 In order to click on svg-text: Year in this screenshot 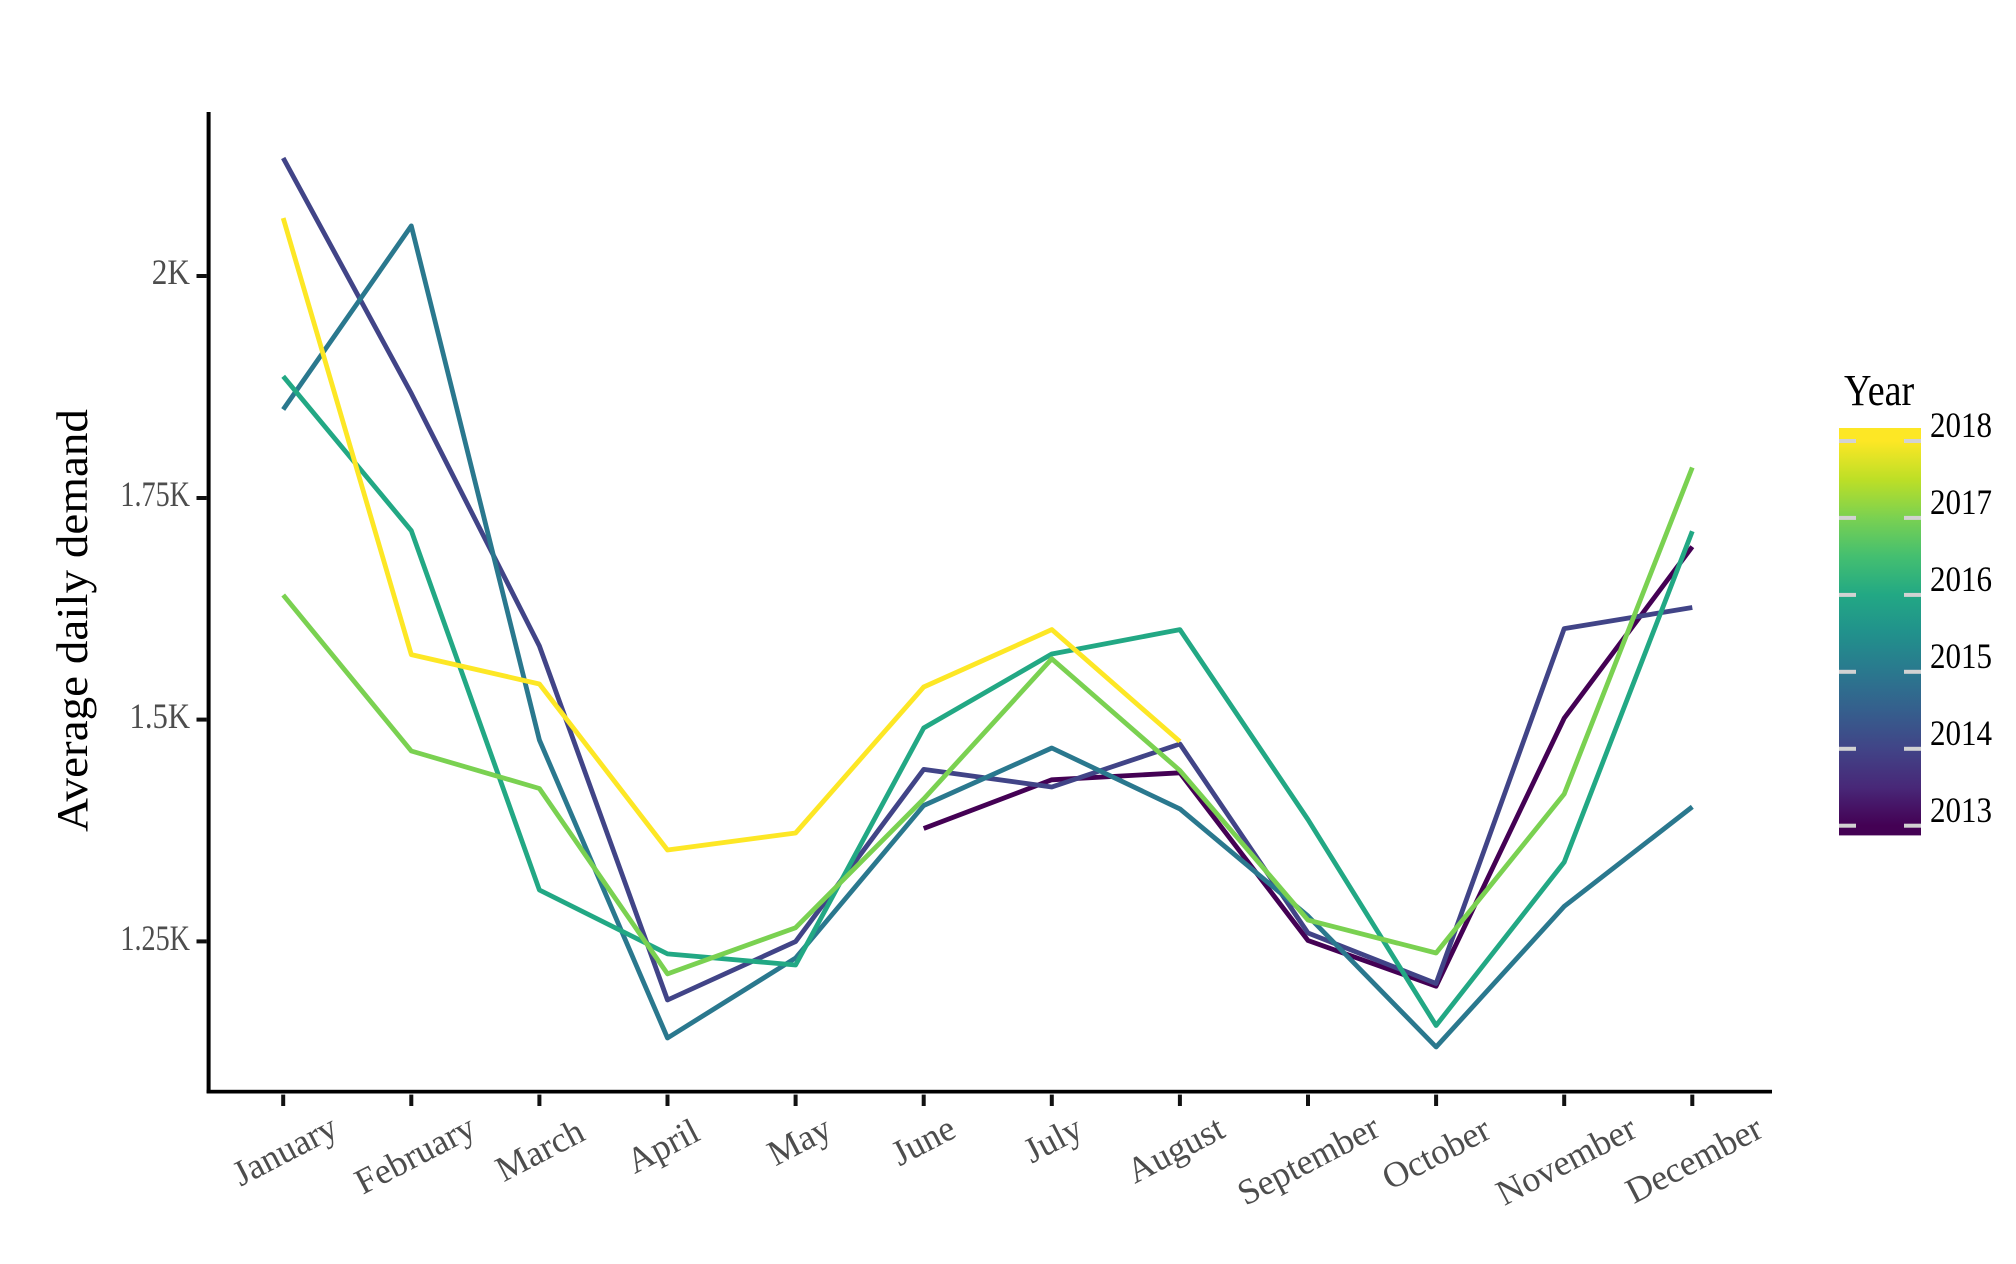, I will do `click(1879, 390)`.